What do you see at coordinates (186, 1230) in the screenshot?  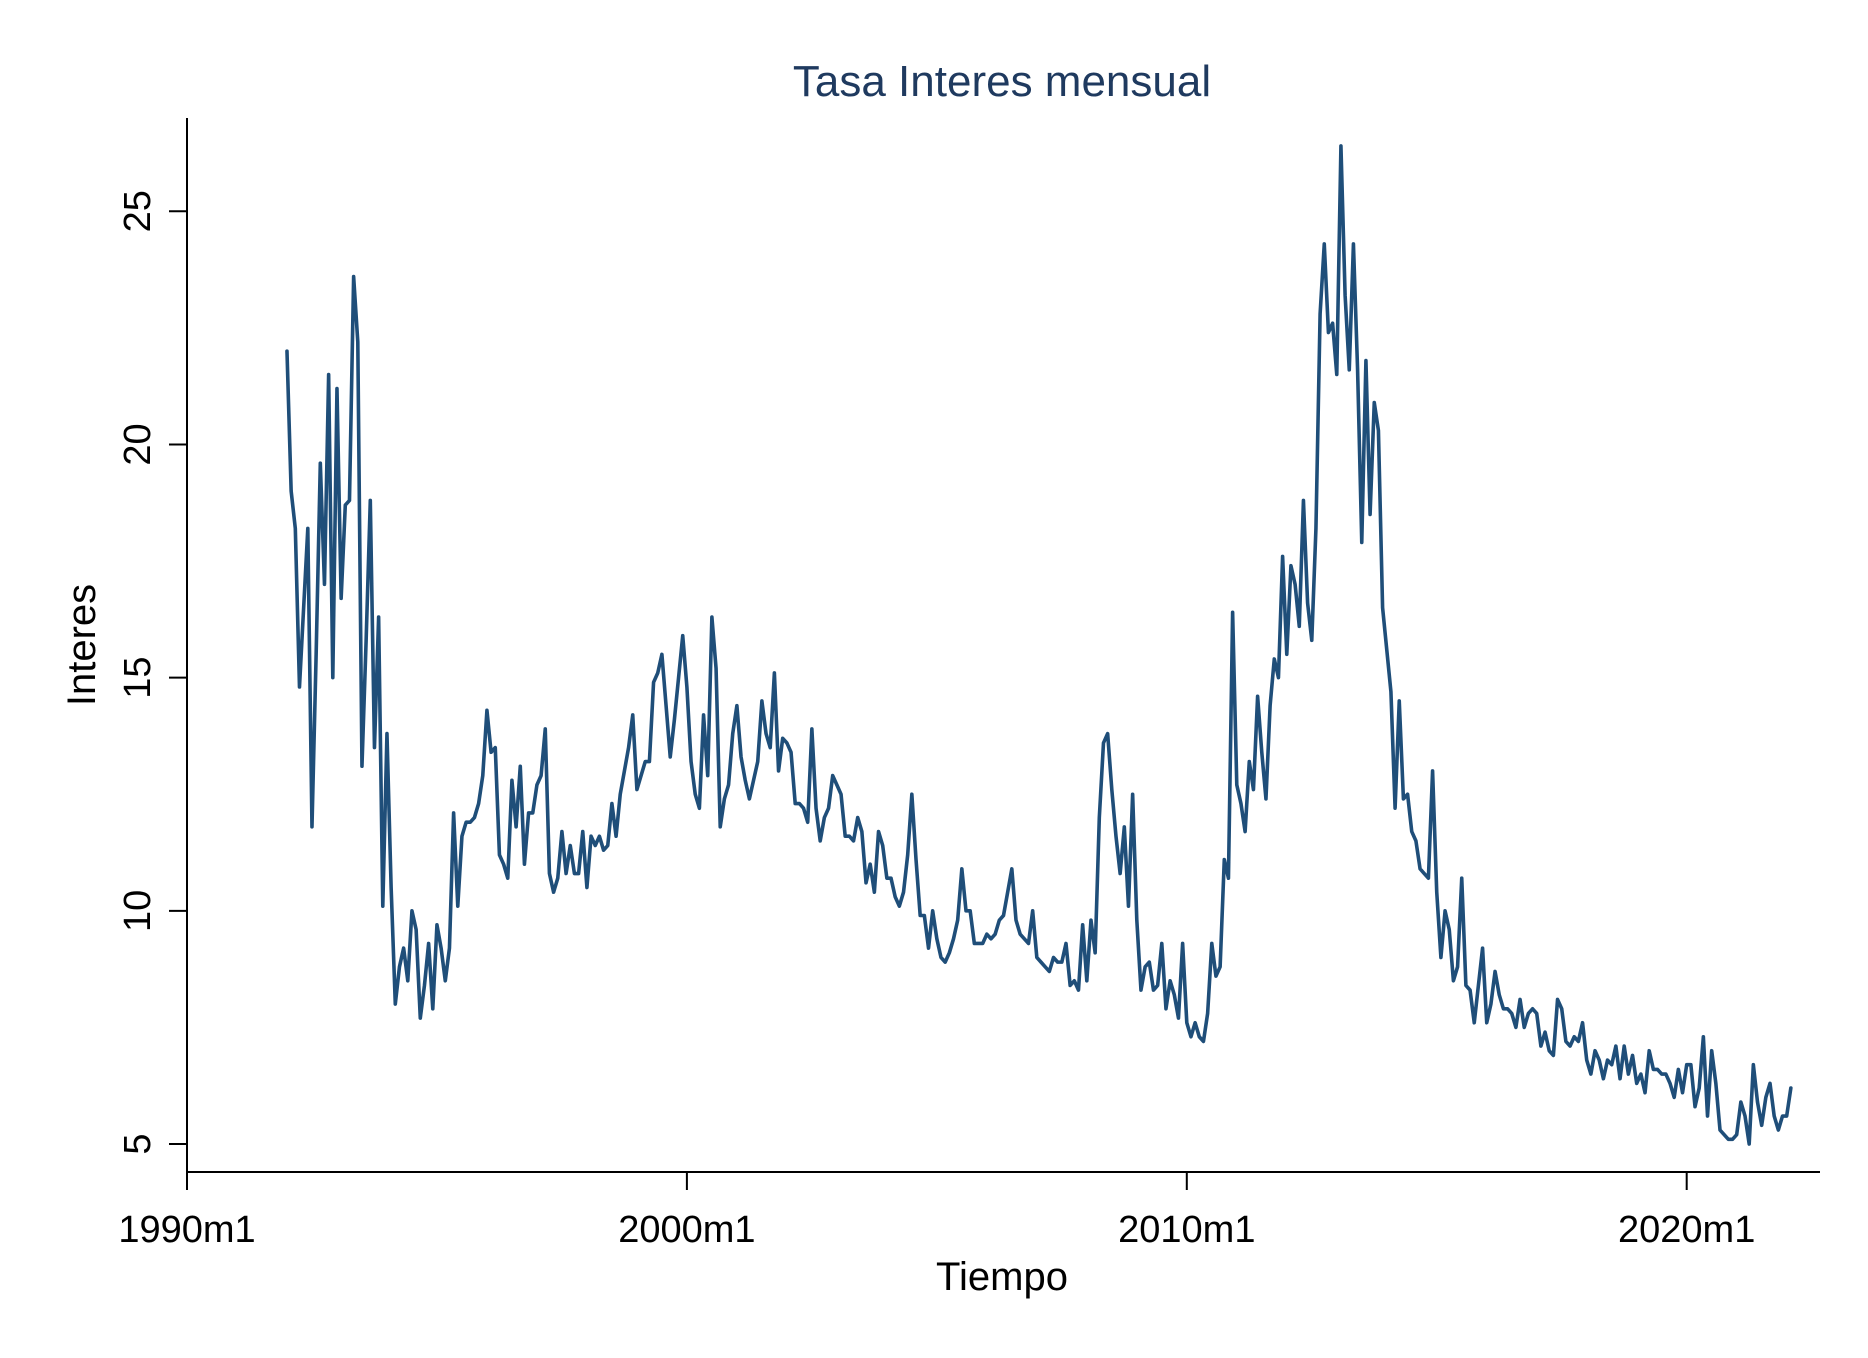 I see `x-tick-label: 1990m1` at bounding box center [186, 1230].